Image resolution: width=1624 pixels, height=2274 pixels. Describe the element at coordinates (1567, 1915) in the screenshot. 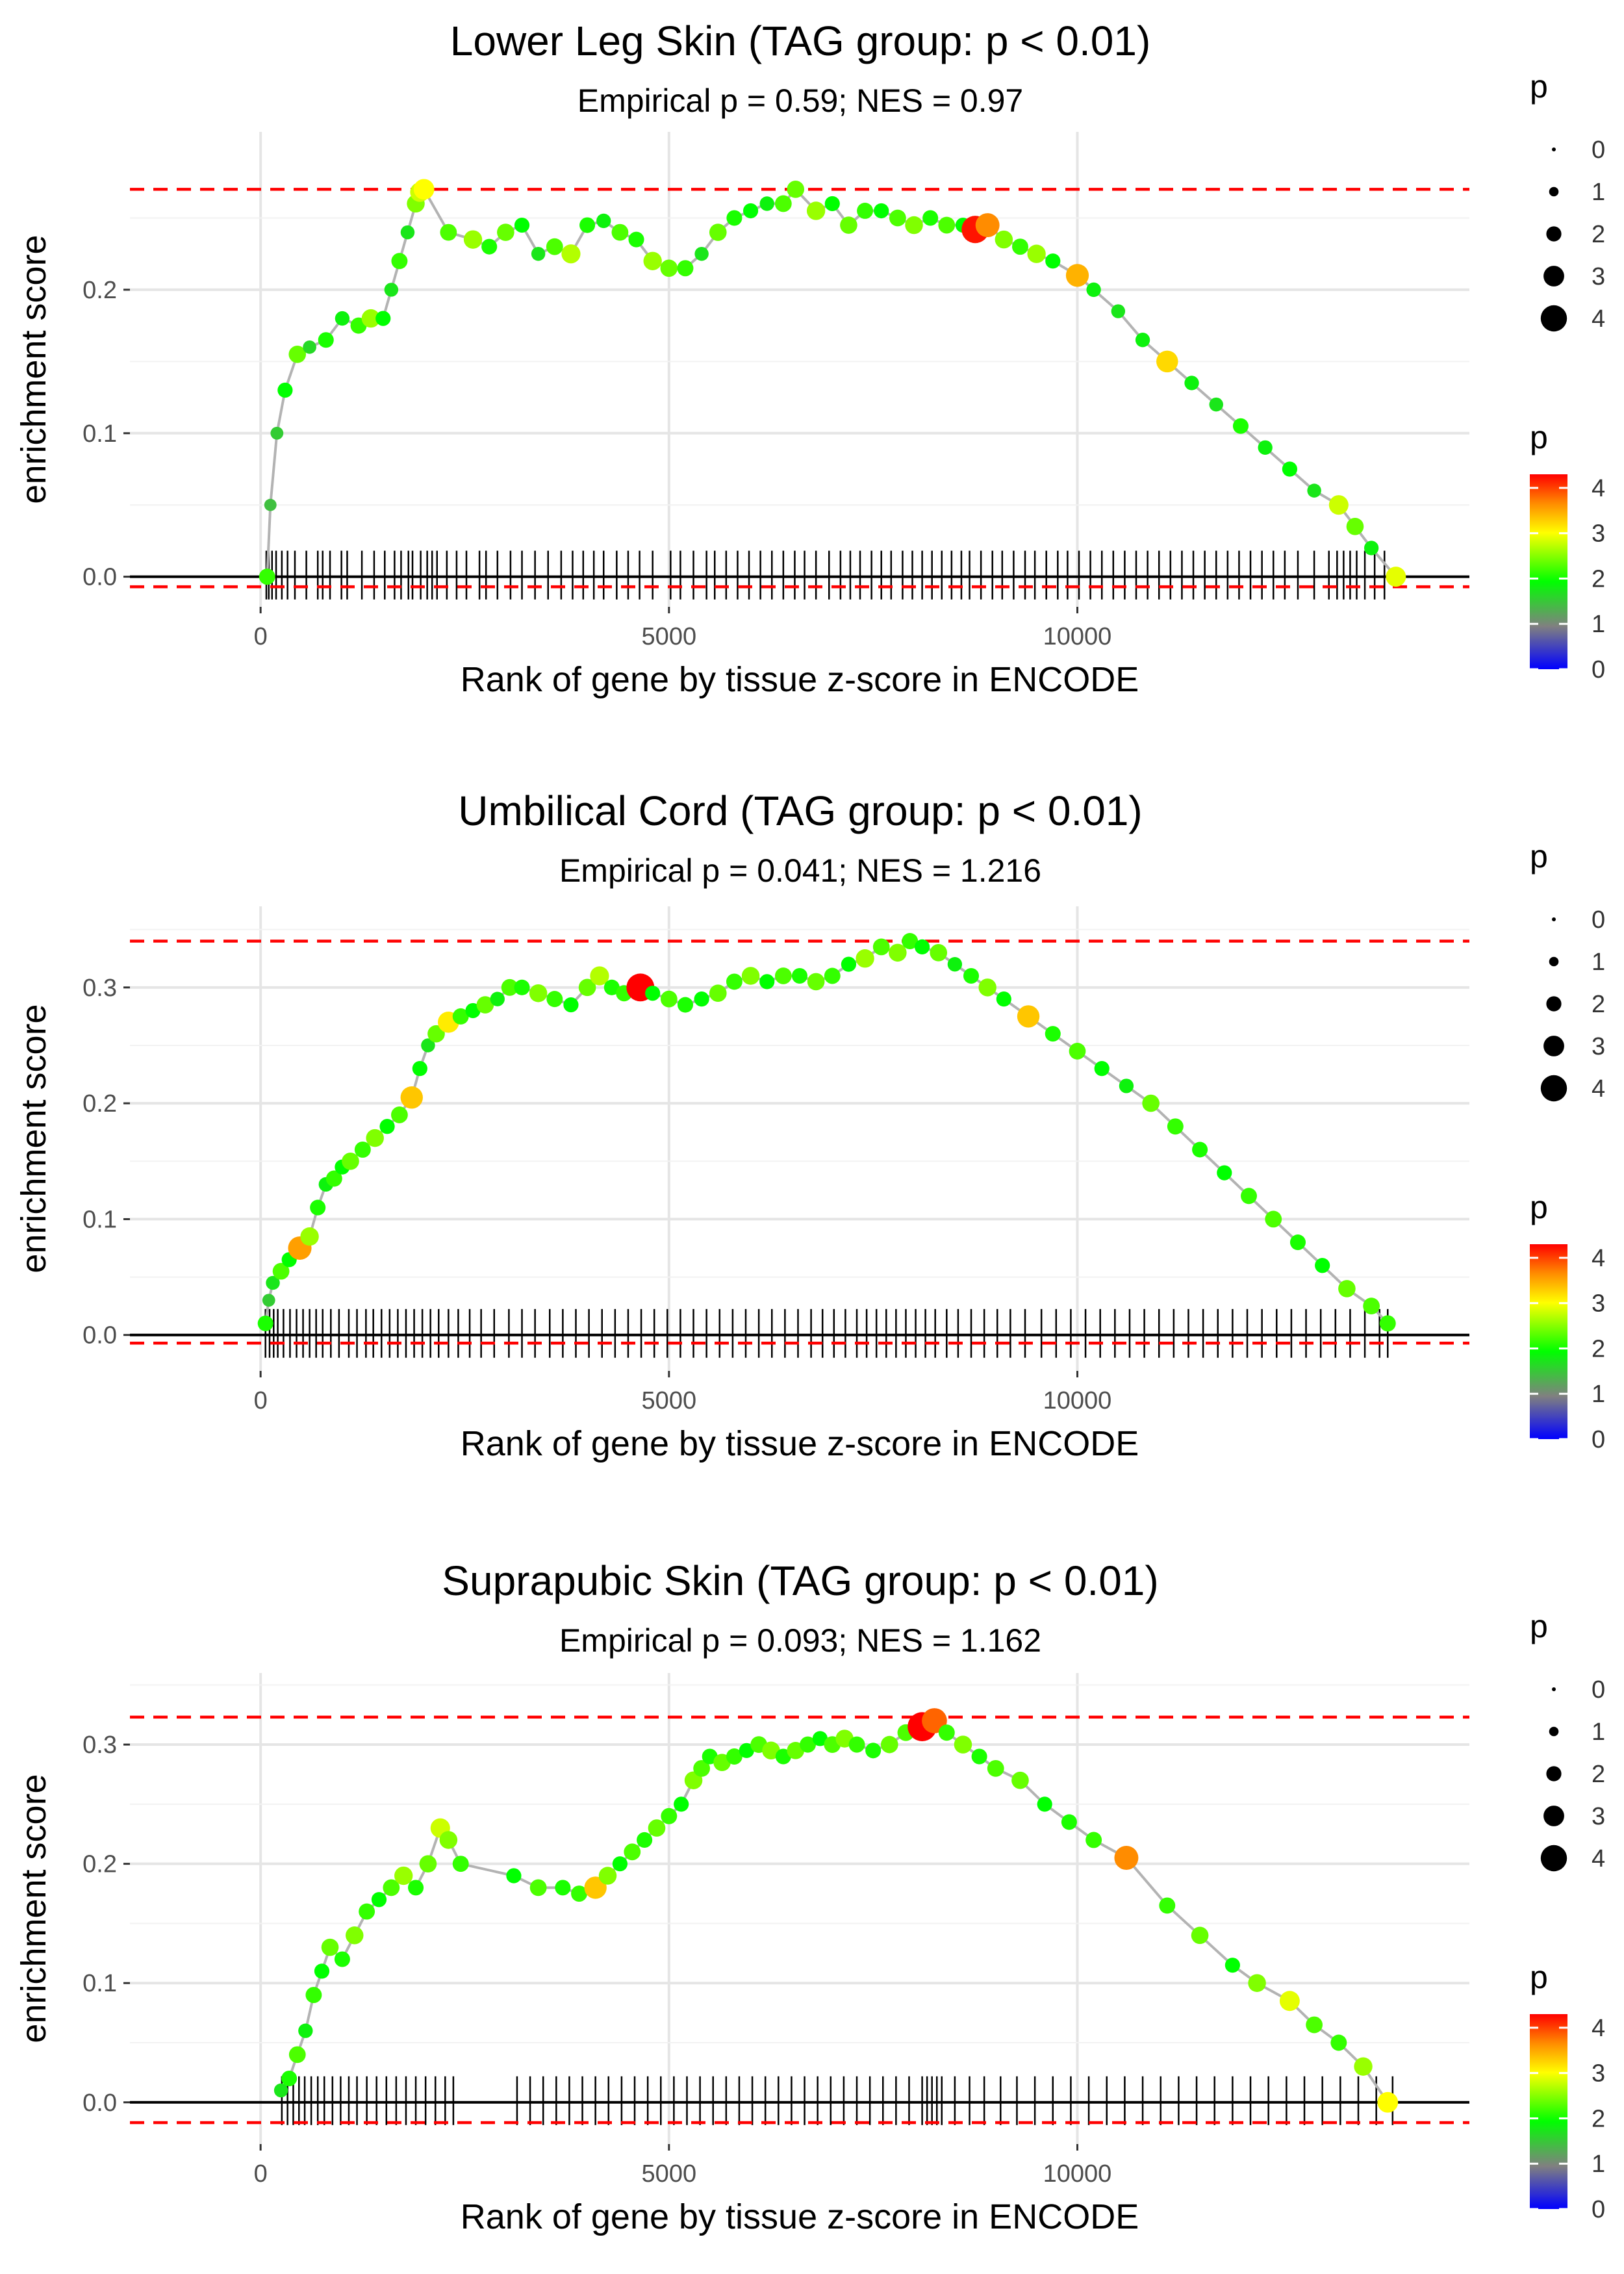

I see `legend-3: p 0 1 2 3 4 p 0 1 2 3 4` at that location.